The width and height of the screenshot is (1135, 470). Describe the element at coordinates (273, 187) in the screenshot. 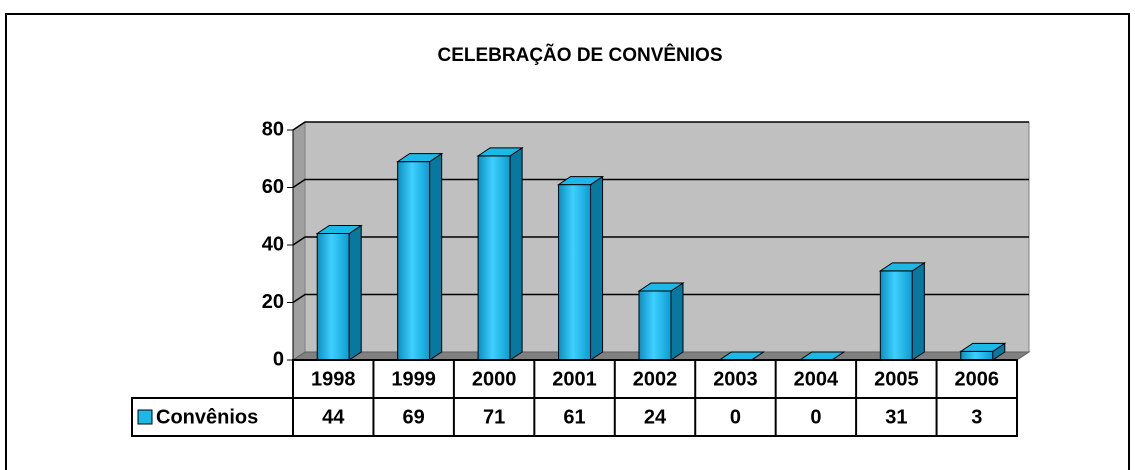

I see `y-tick-label: 60` at that location.